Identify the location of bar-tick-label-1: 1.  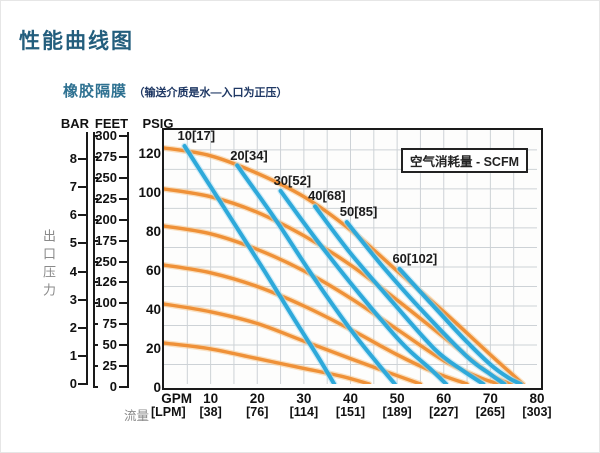
(73, 355).